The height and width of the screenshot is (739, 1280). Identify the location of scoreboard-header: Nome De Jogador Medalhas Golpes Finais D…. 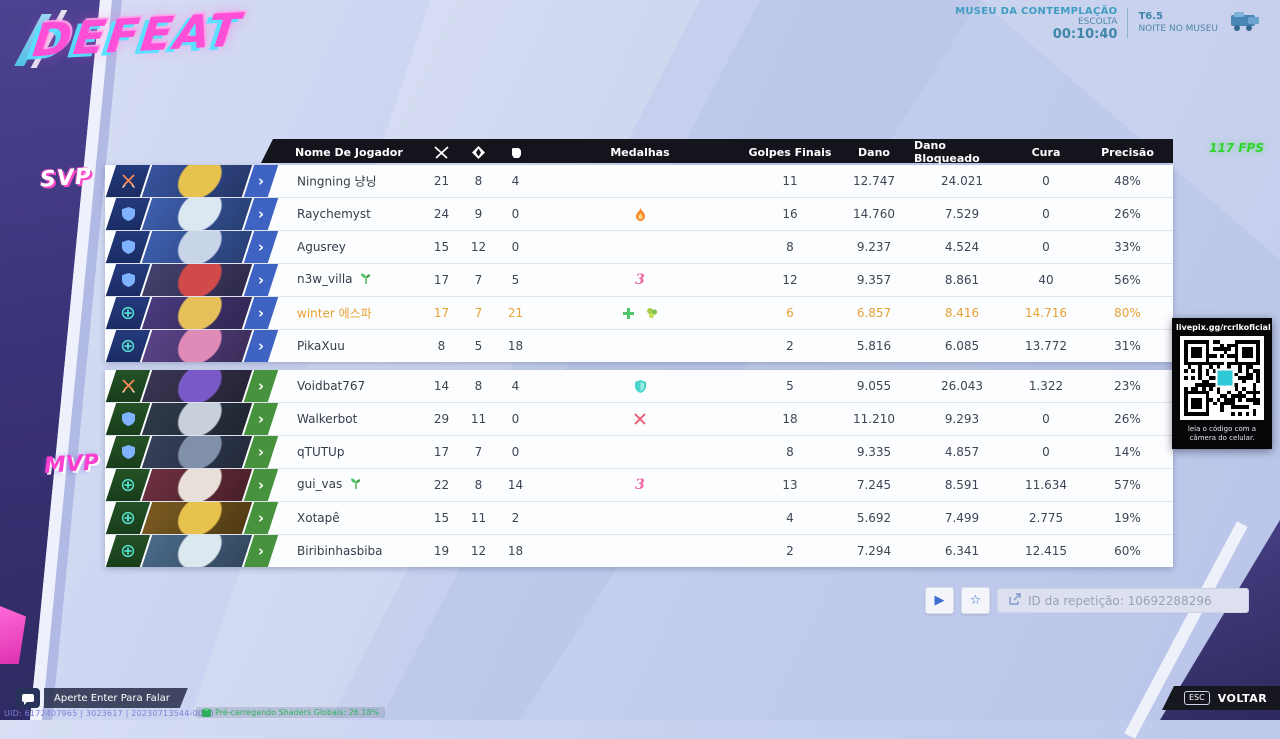
(639, 152).